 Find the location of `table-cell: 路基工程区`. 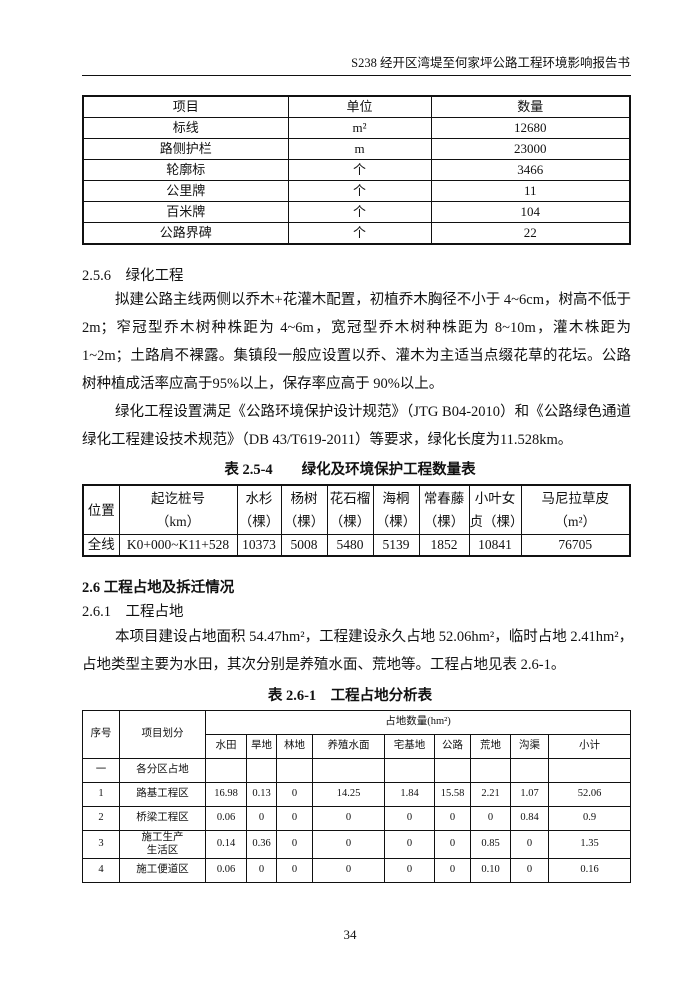

table-cell: 路基工程区 is located at coordinates (162, 794).